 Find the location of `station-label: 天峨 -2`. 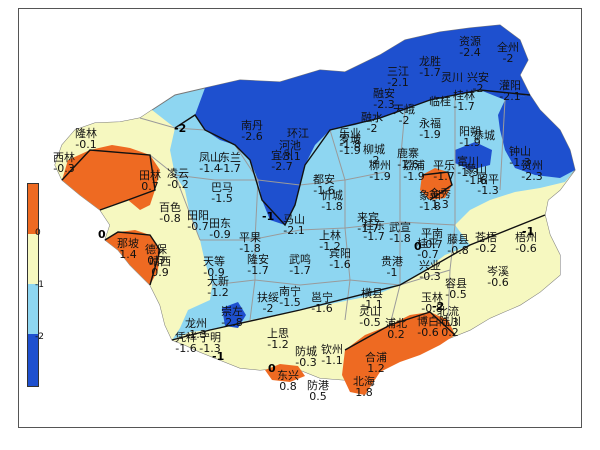

station-label: 天峨 -2 is located at coordinates (404, 115).